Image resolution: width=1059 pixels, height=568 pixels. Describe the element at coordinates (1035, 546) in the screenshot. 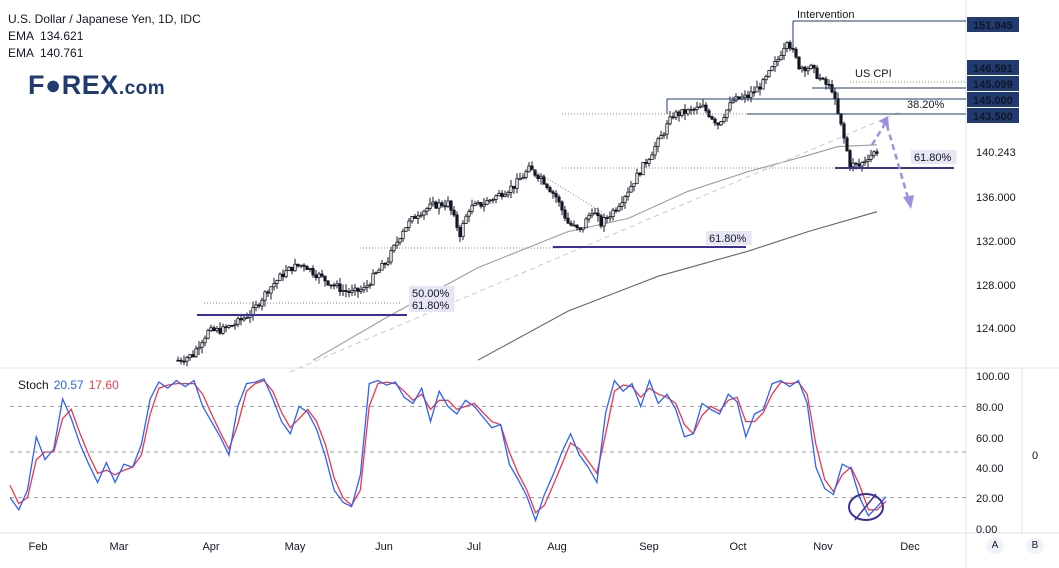

I see `b-button: B` at that location.